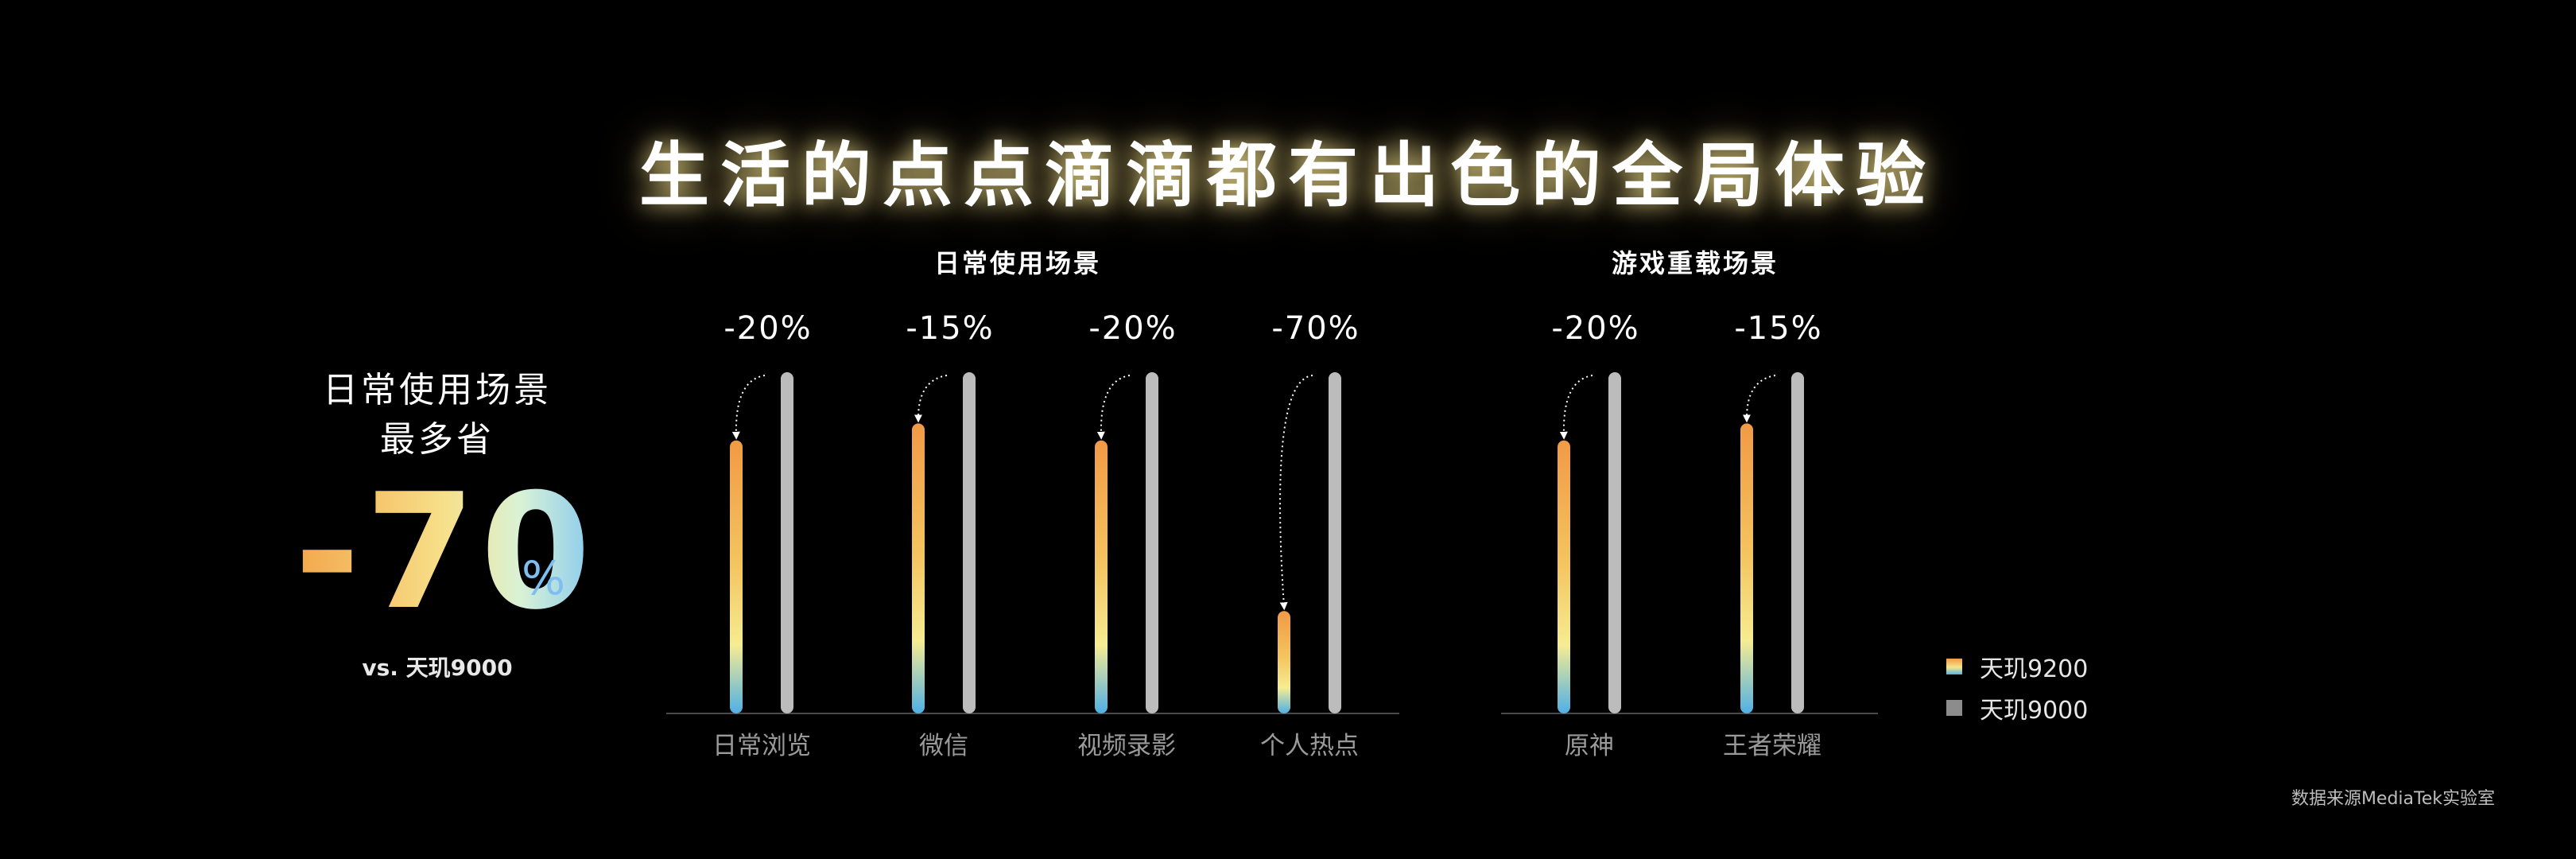  I want to click on legend-item-9000: 天玑9000, so click(2017, 708).